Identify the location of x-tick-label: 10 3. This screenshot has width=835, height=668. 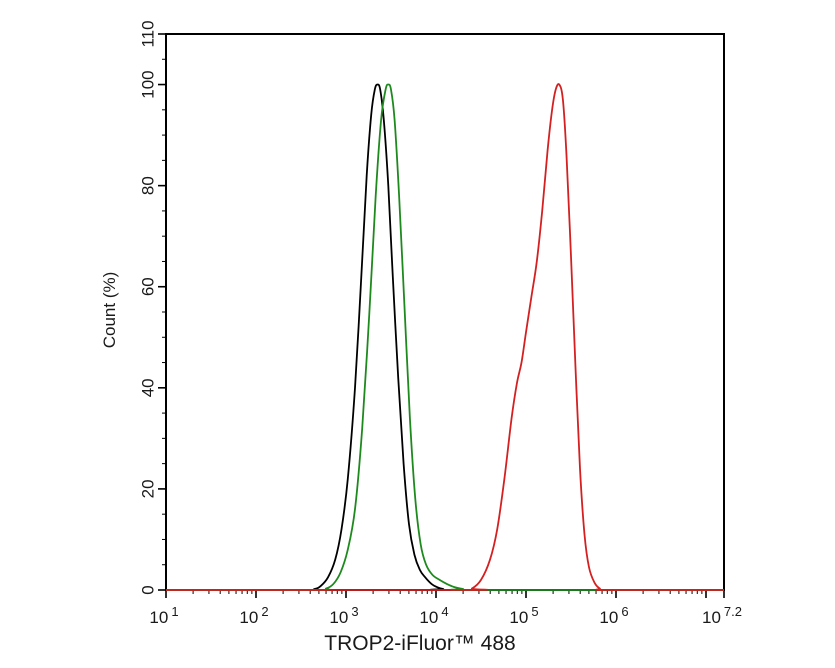
(343, 615).